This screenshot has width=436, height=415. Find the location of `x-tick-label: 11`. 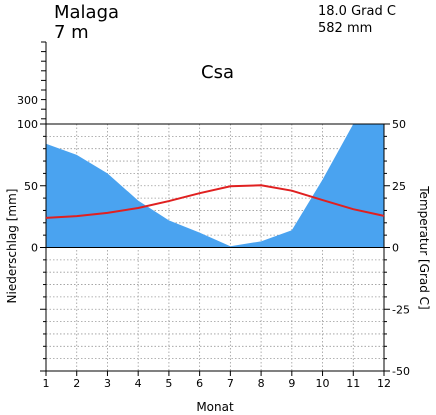

x-tick-label: 11 is located at coordinates (353, 383).